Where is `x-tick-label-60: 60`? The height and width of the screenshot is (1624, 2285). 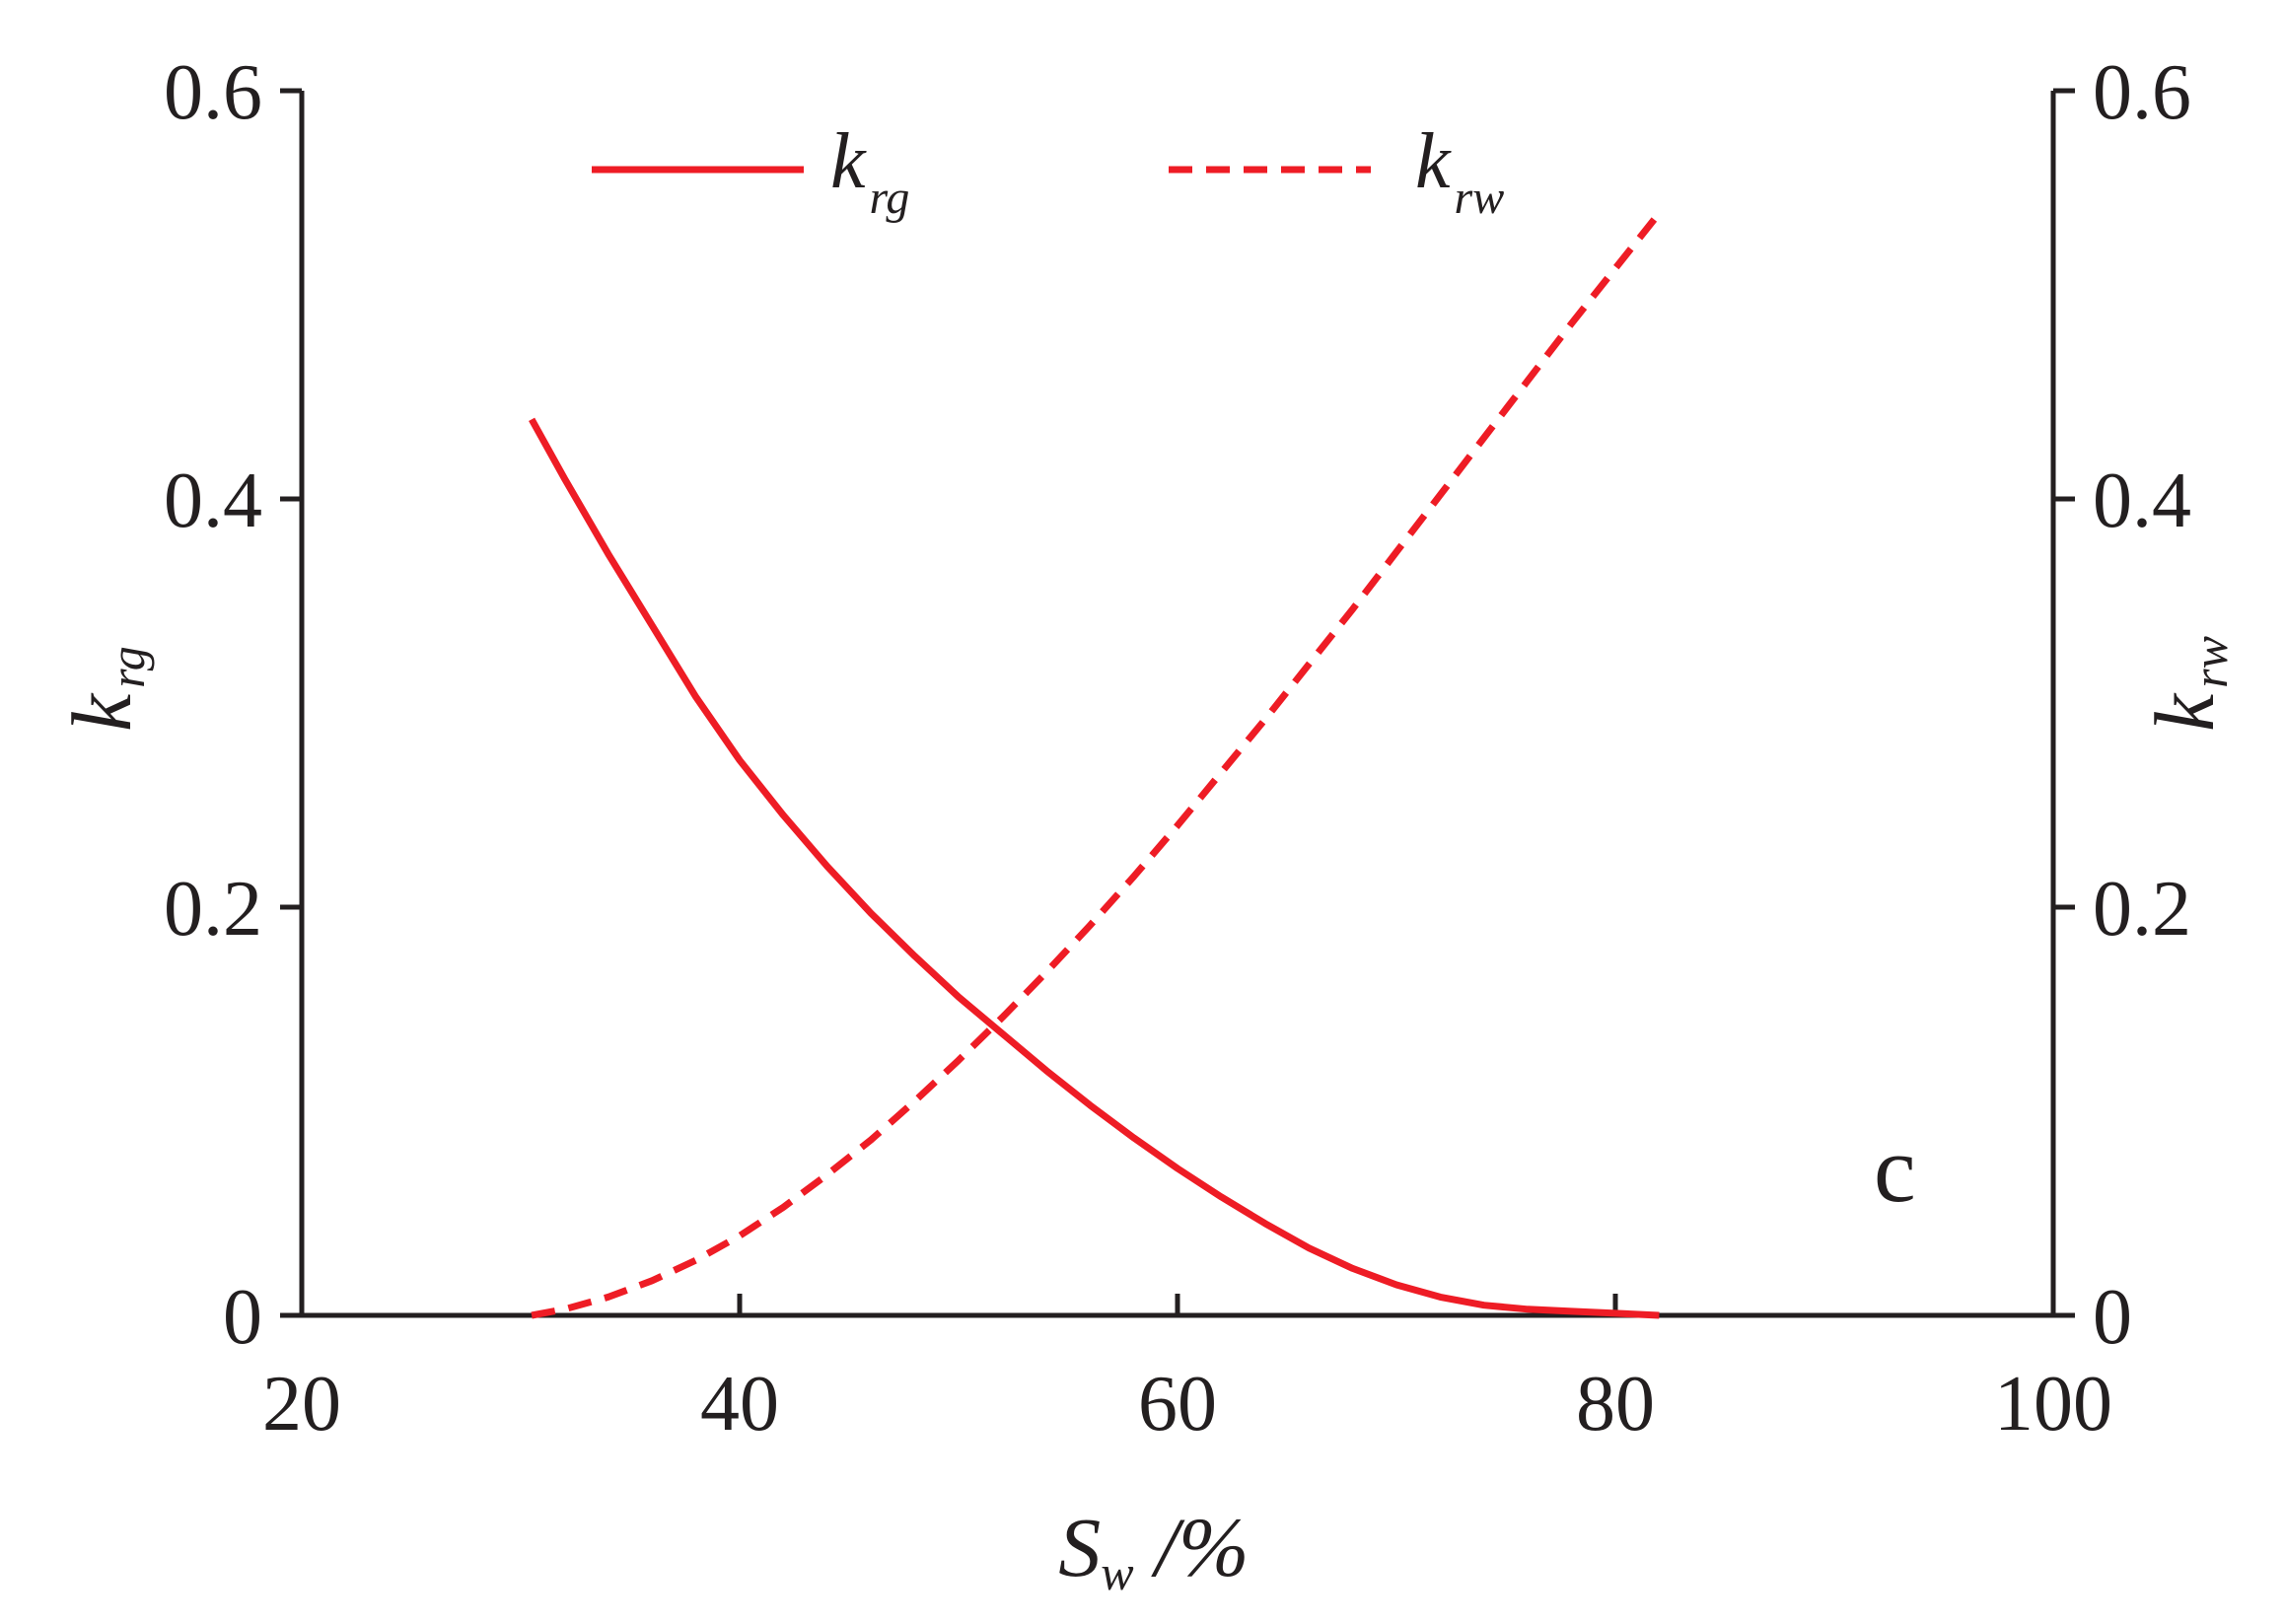 x-tick-label-60: 60 is located at coordinates (1178, 1404).